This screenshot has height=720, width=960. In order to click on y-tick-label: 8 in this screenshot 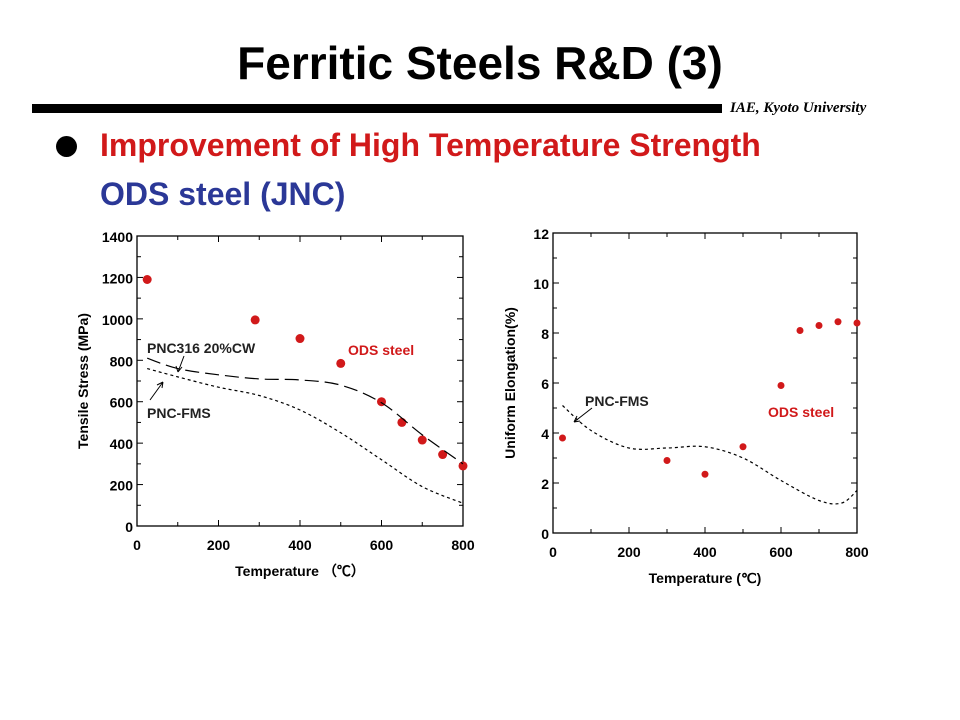, I will do `click(545, 334)`.